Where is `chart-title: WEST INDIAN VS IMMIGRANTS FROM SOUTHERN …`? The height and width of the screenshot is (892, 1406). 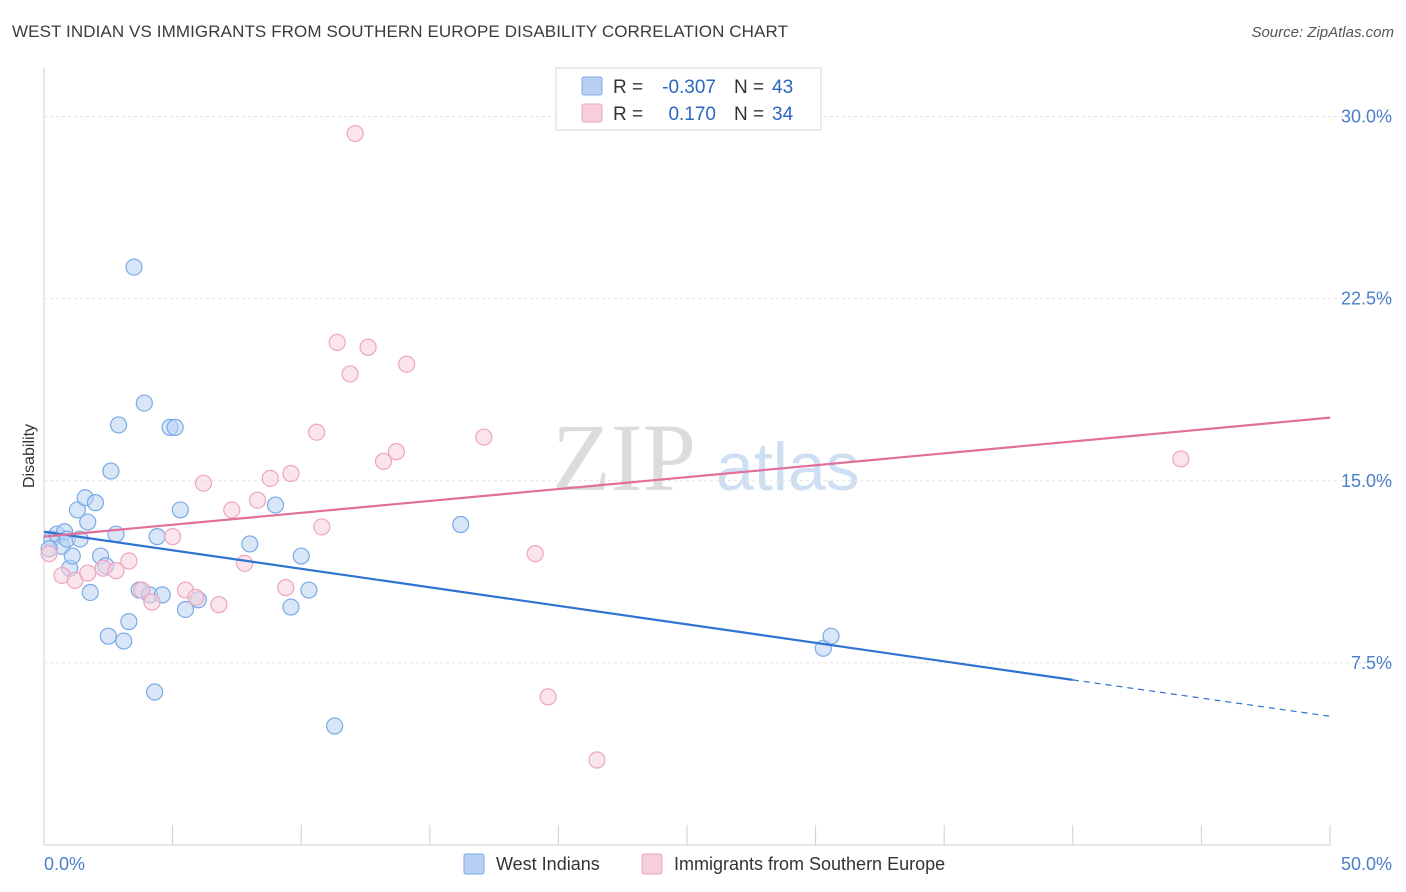
chart-title: WEST INDIAN VS IMMIGRANTS FROM SOUTHERN … is located at coordinates (400, 31).